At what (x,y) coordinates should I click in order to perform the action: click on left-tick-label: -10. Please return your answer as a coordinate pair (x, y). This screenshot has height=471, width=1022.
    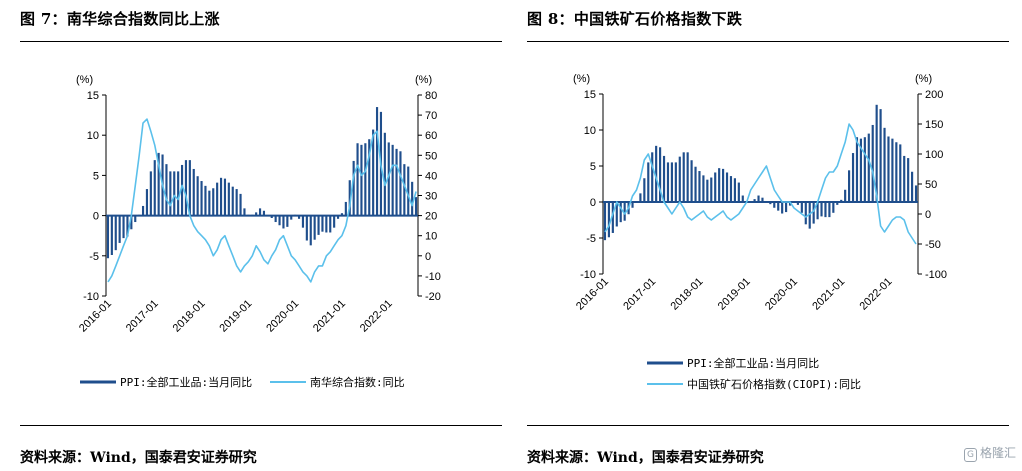
    Looking at the image, I should click on (91, 297).